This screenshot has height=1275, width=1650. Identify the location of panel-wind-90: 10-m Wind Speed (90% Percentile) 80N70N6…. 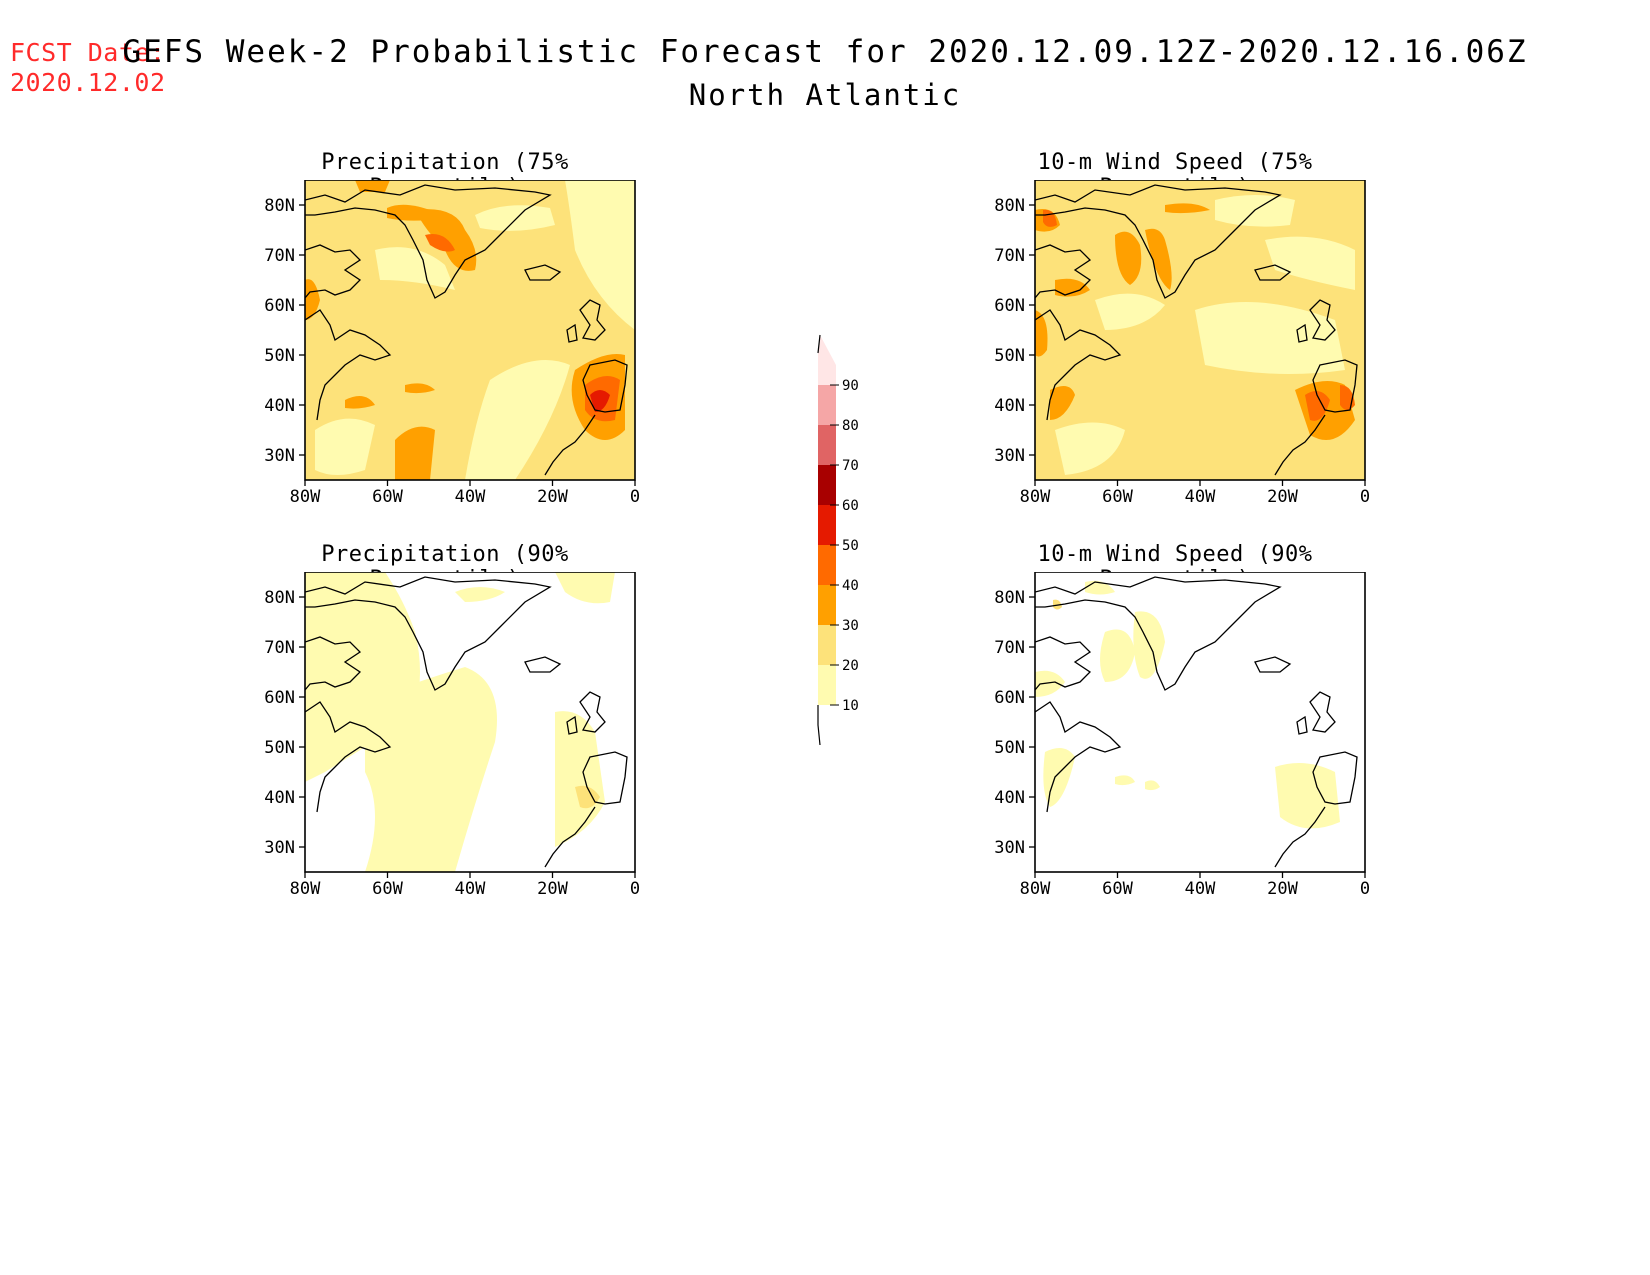
(1195, 722).